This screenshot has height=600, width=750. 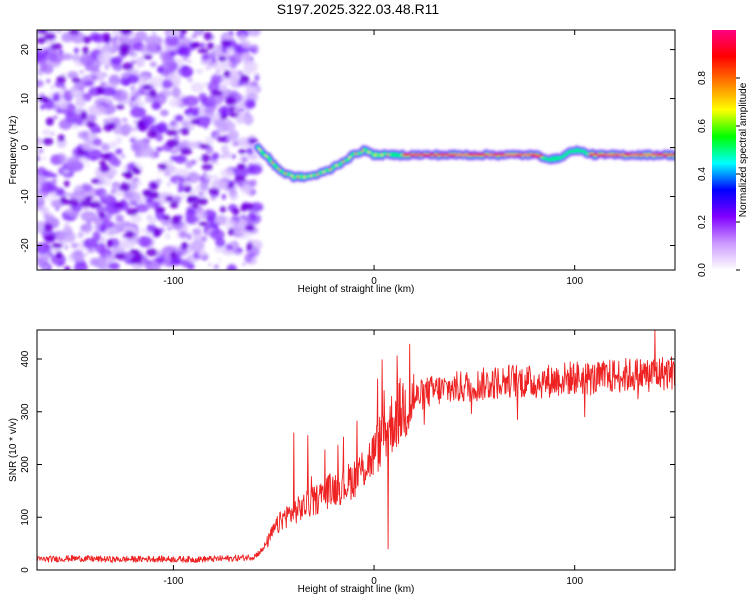 What do you see at coordinates (702, 126) in the screenshot?
I see `colorbar-tick-label: 0.6` at bounding box center [702, 126].